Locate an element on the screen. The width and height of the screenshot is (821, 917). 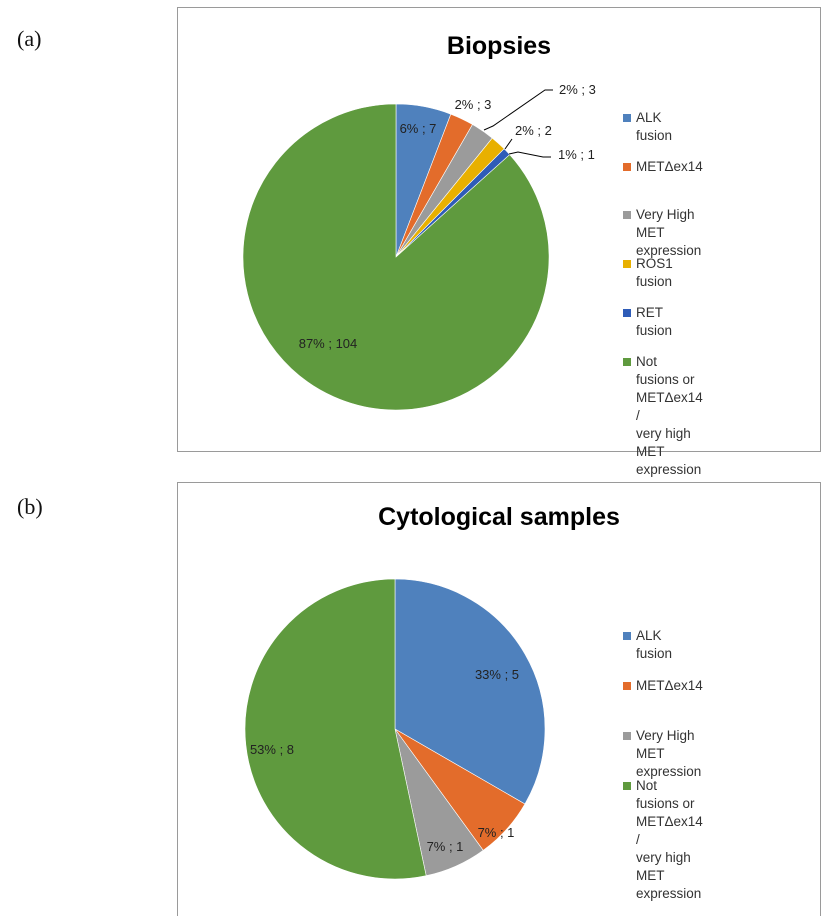
data-label-3: 2% ; 2 is located at coordinates (533, 130).